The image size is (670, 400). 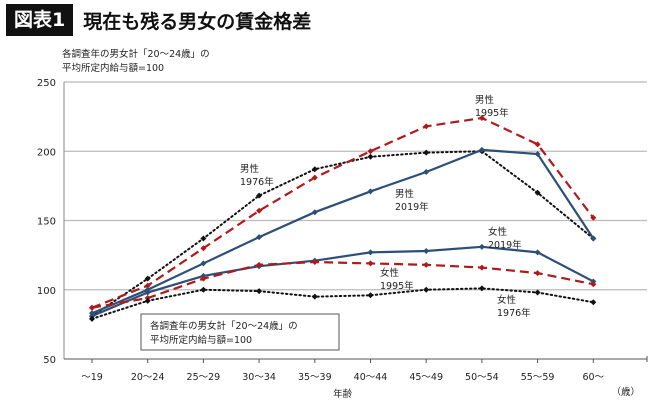 I want to click on x-tick-label: 20～24, so click(x=148, y=377).